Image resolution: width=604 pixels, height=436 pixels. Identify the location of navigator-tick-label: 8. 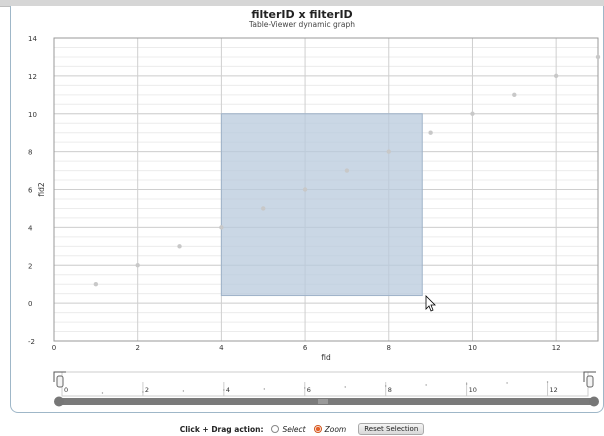
(390, 390).